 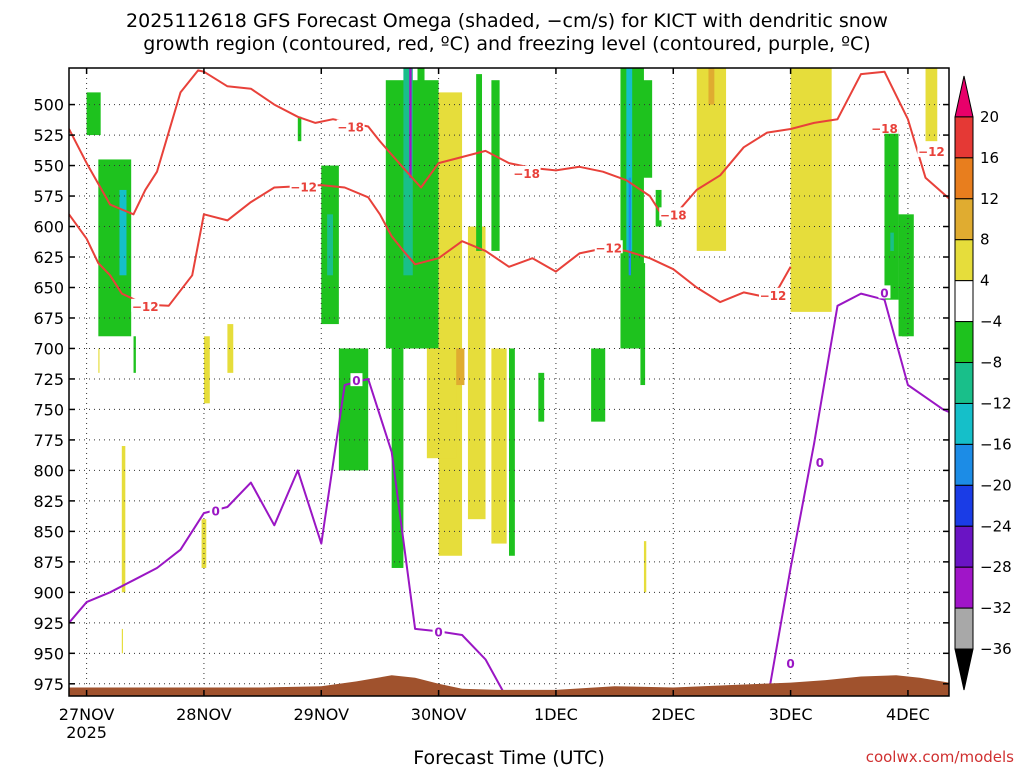 What do you see at coordinates (996, 608) in the screenshot?
I see `colorbar-label-12: −32` at bounding box center [996, 608].